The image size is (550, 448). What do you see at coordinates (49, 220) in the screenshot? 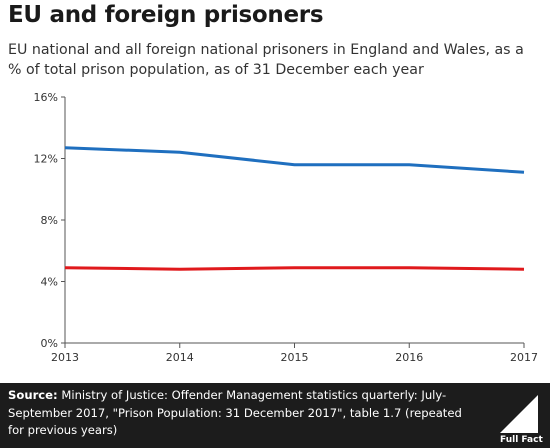
I see `y-tick-label: 8%` at bounding box center [49, 220].